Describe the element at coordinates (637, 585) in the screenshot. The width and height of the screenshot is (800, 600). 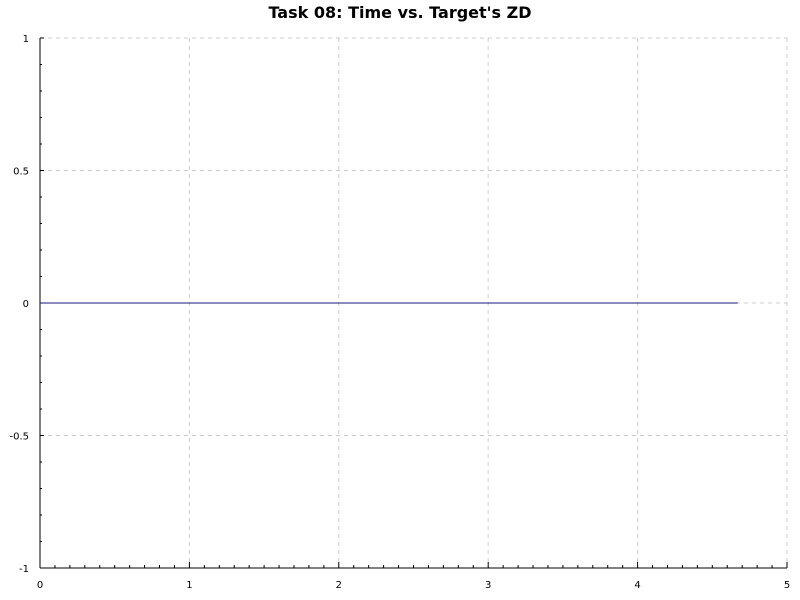
I see `x-tick-label-4: 4` at that location.